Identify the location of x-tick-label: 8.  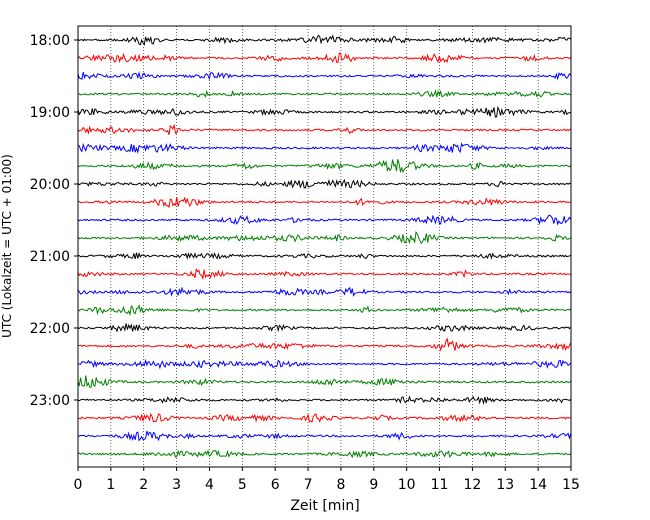
(340, 485).